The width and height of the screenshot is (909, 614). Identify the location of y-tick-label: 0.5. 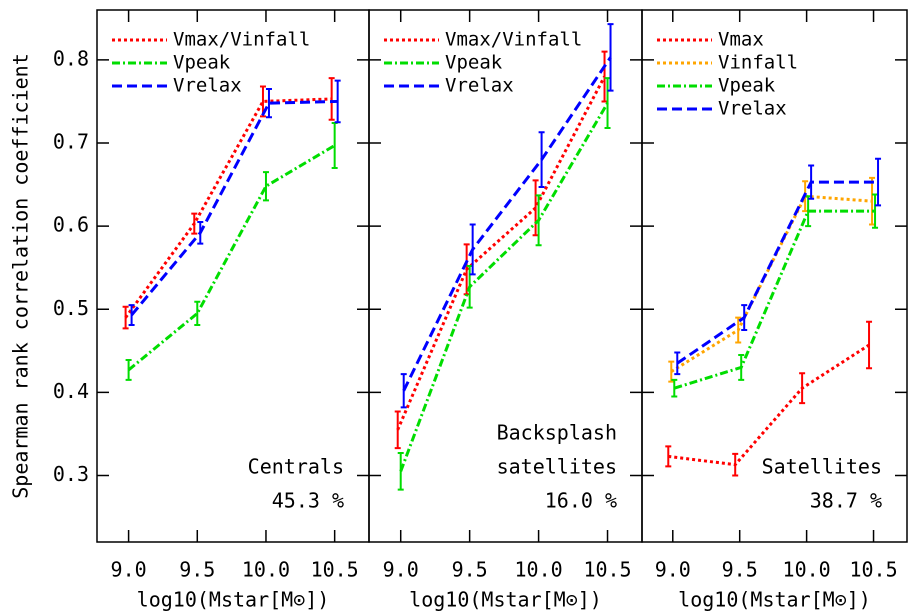
(71, 308).